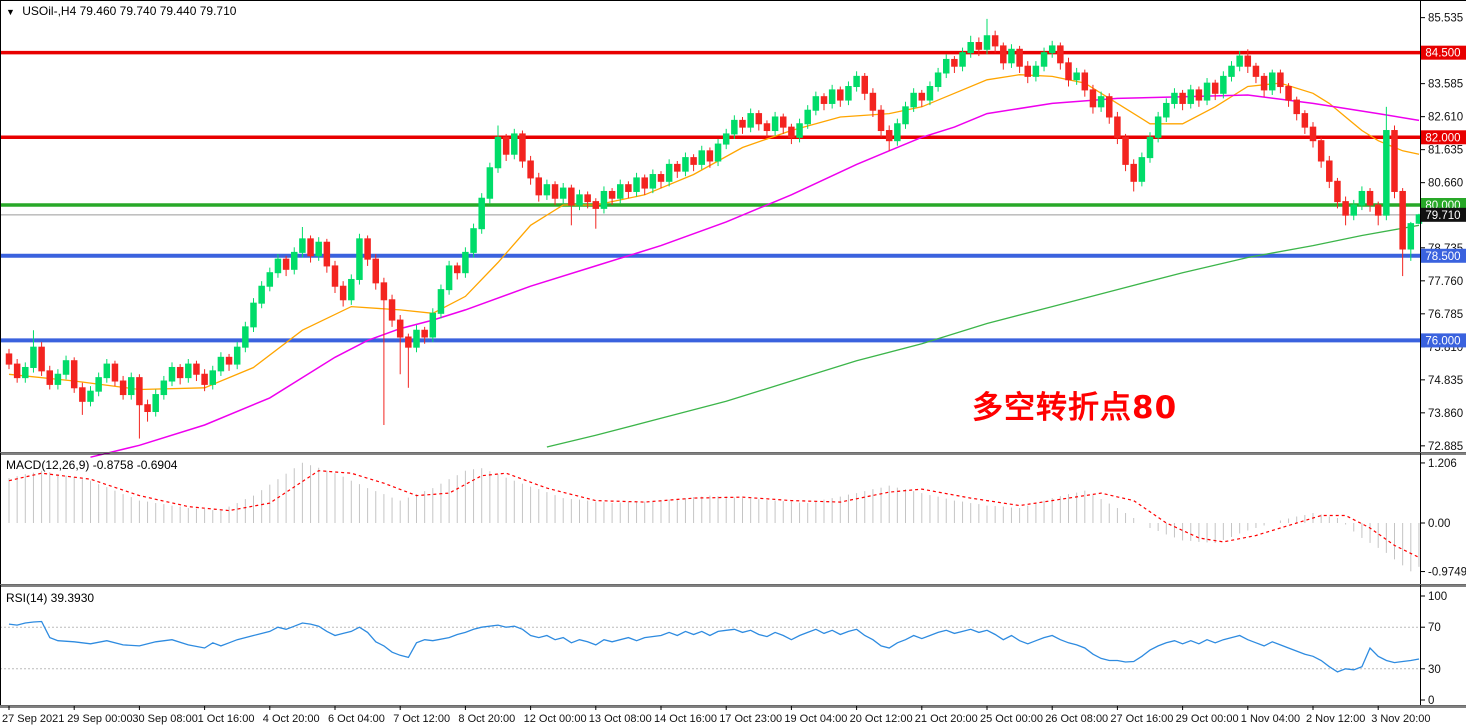 This screenshot has height=728, width=1466. I want to click on time-tick-label: 19 Oct 04:00, so click(815, 719).